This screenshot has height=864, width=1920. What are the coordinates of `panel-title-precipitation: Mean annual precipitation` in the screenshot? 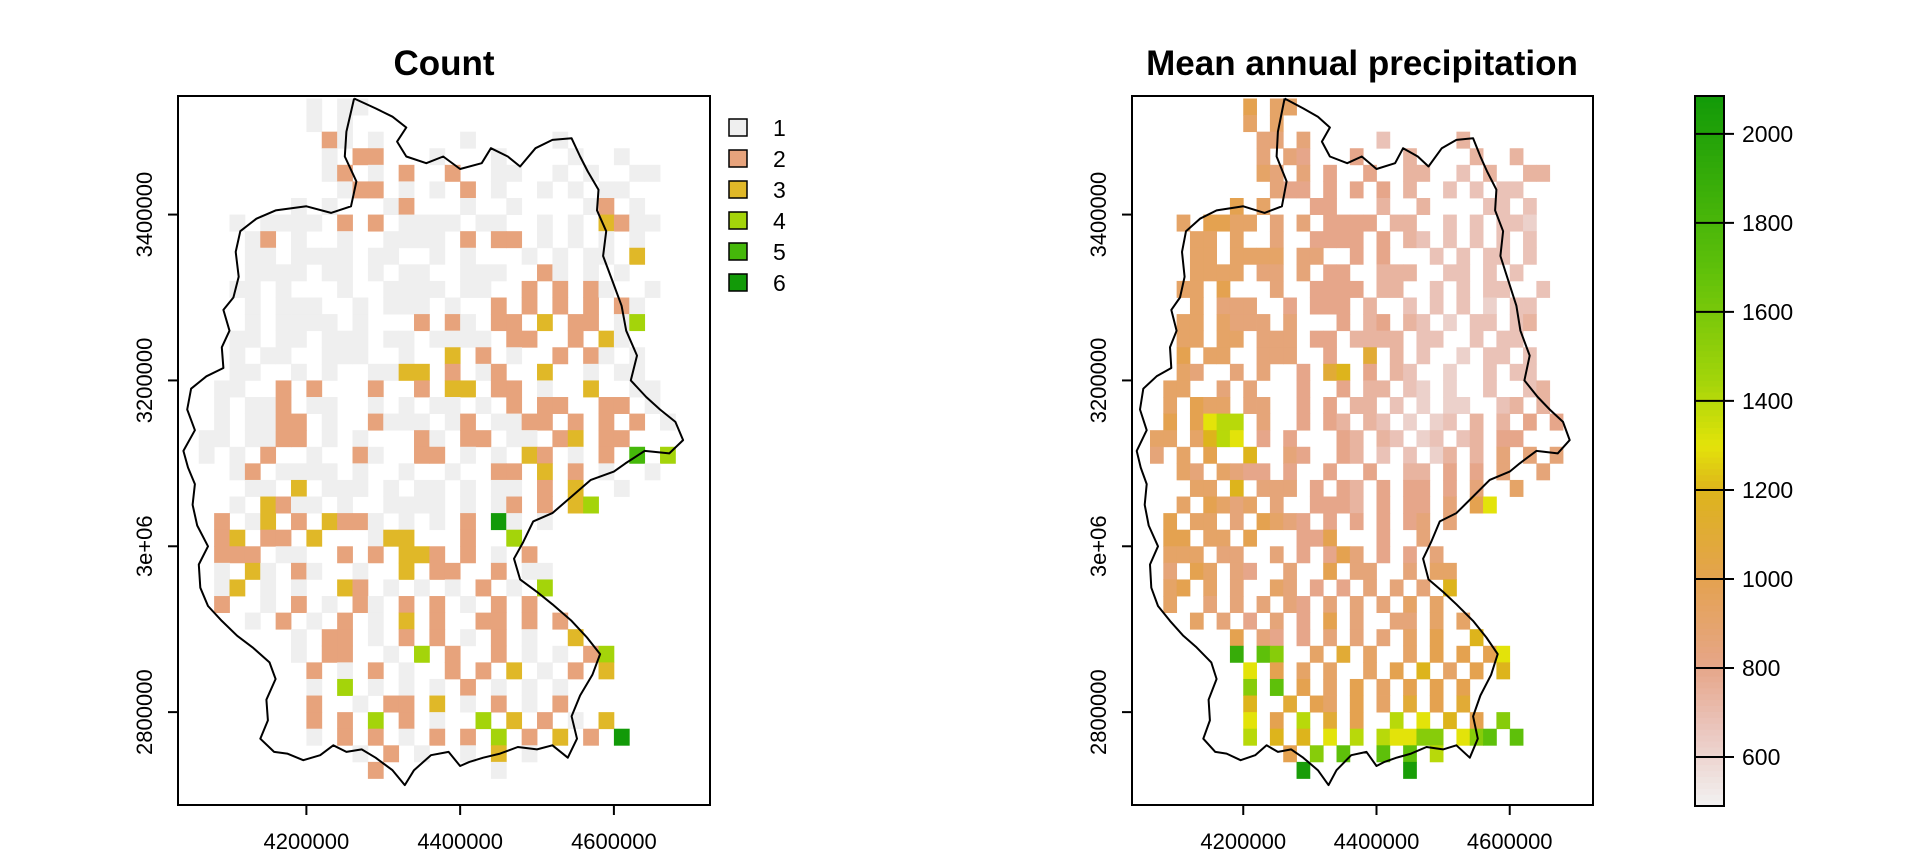 It's located at (1362, 63).